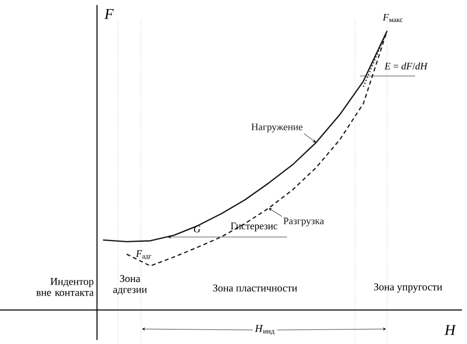 The image size is (467, 344). I want to click on annotation: Индентор вне контакта, so click(65, 287).